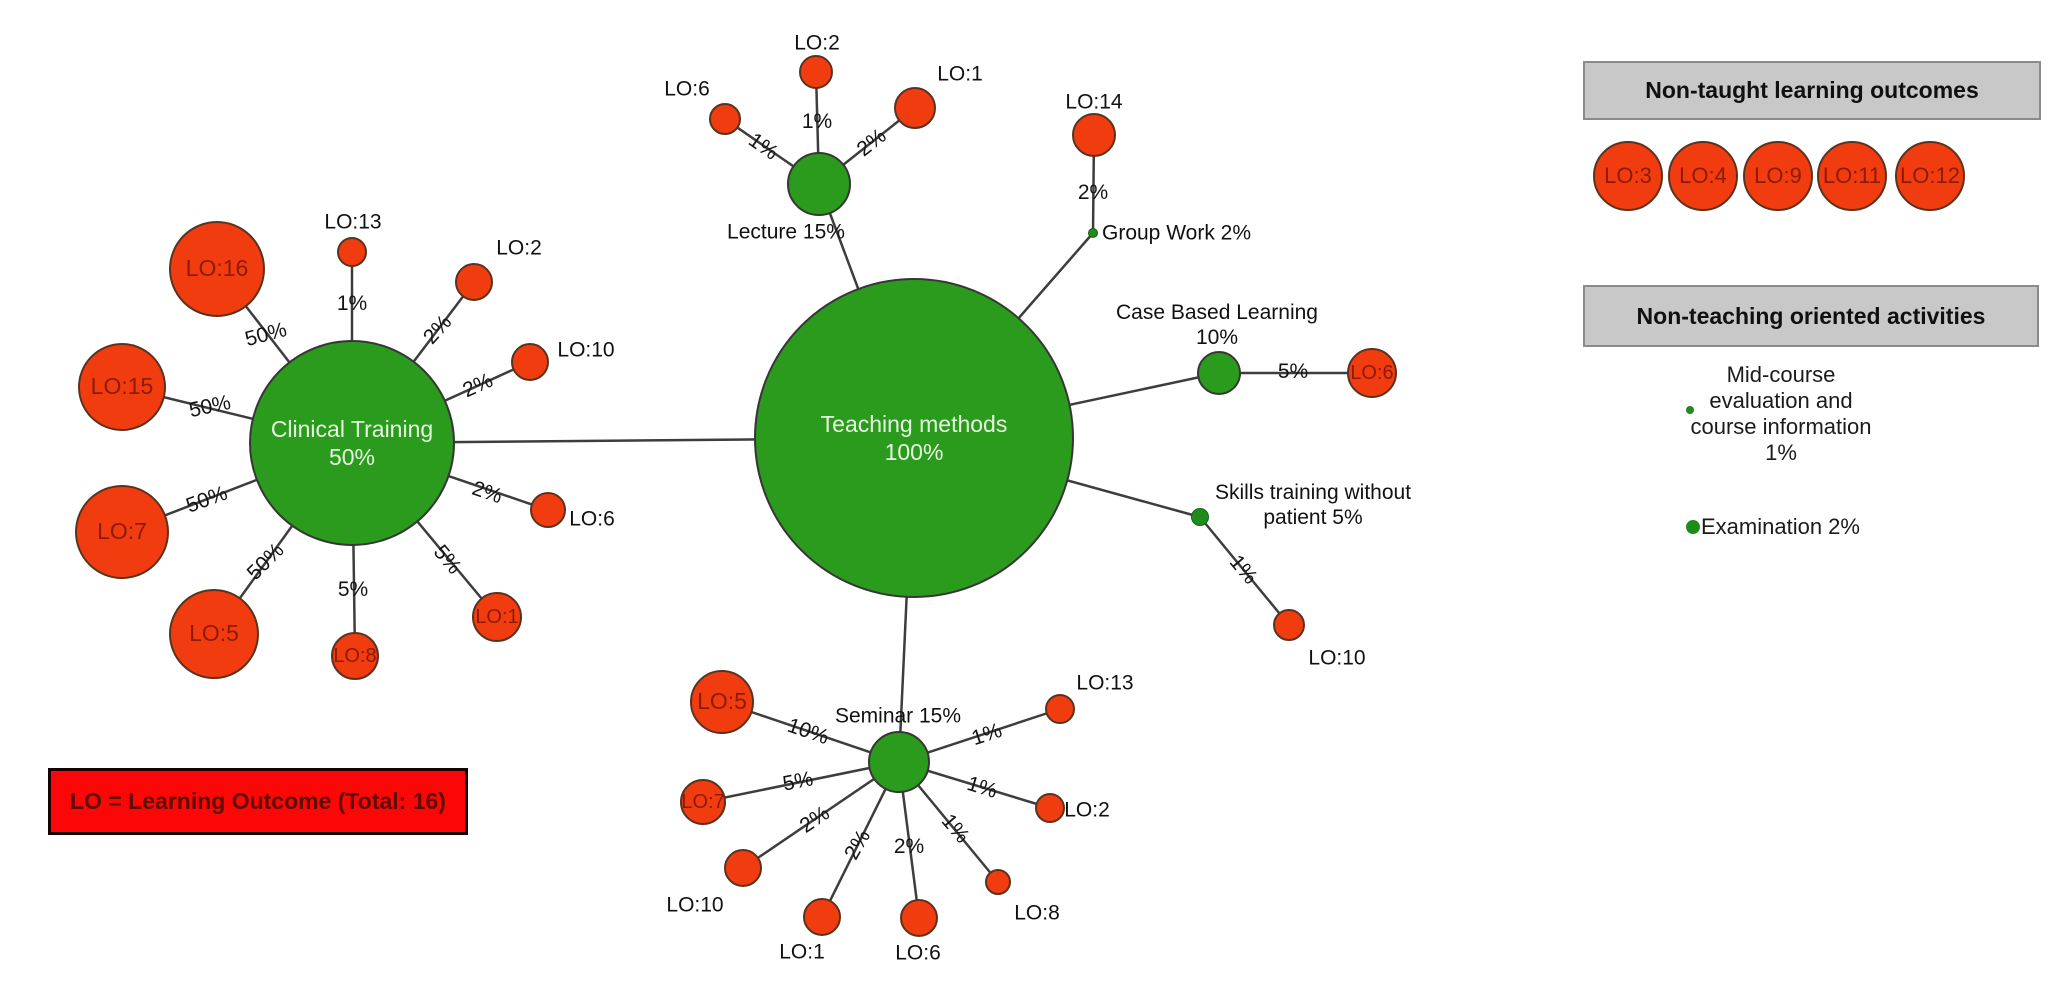  What do you see at coordinates (1219, 373) in the screenshot?
I see `node-cbl` at bounding box center [1219, 373].